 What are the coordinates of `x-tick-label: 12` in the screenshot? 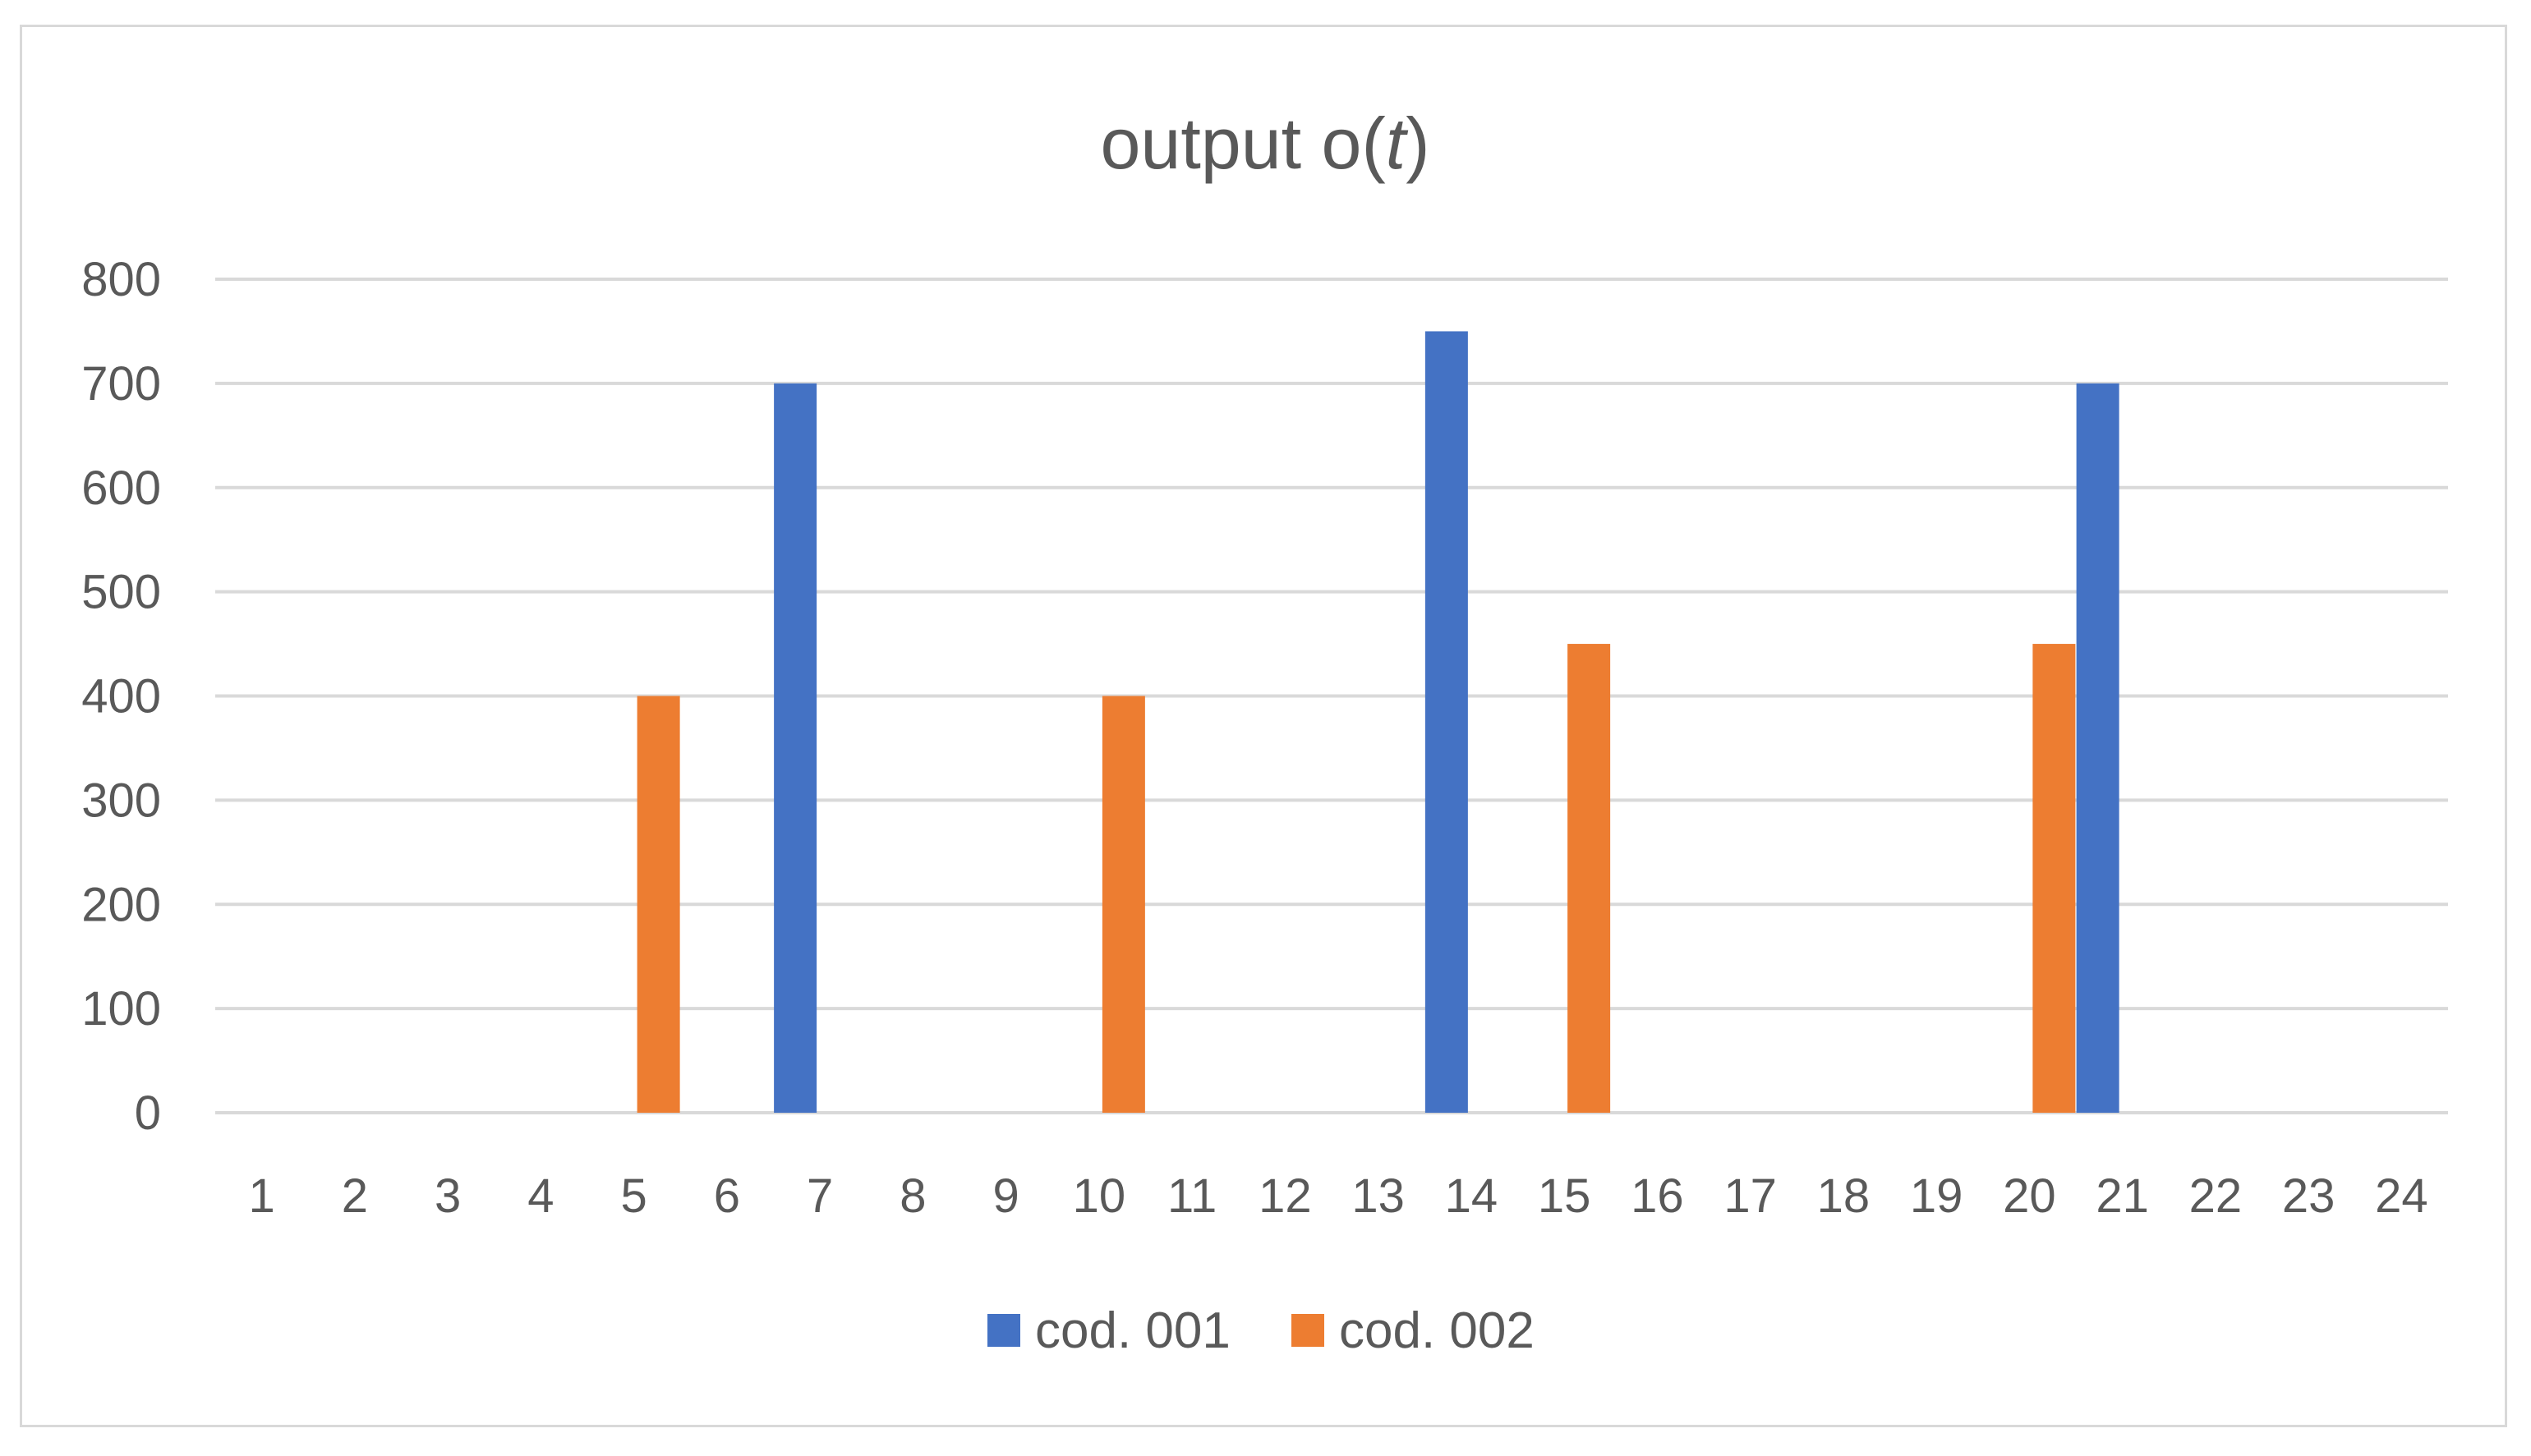 It's located at (1285, 1196).